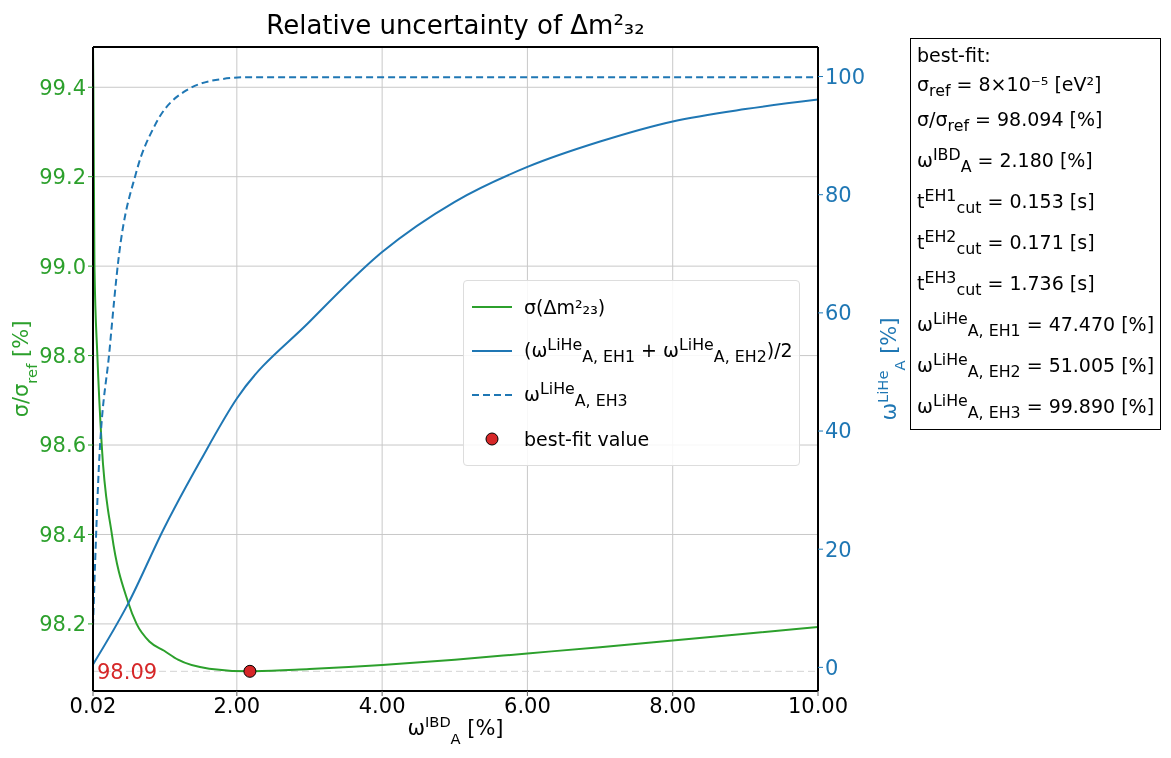 This screenshot has width=1171, height=758. I want to click on text: σ$_{ref}$ = 8×10⁻⁵ [eV²], so click(1010, 87).